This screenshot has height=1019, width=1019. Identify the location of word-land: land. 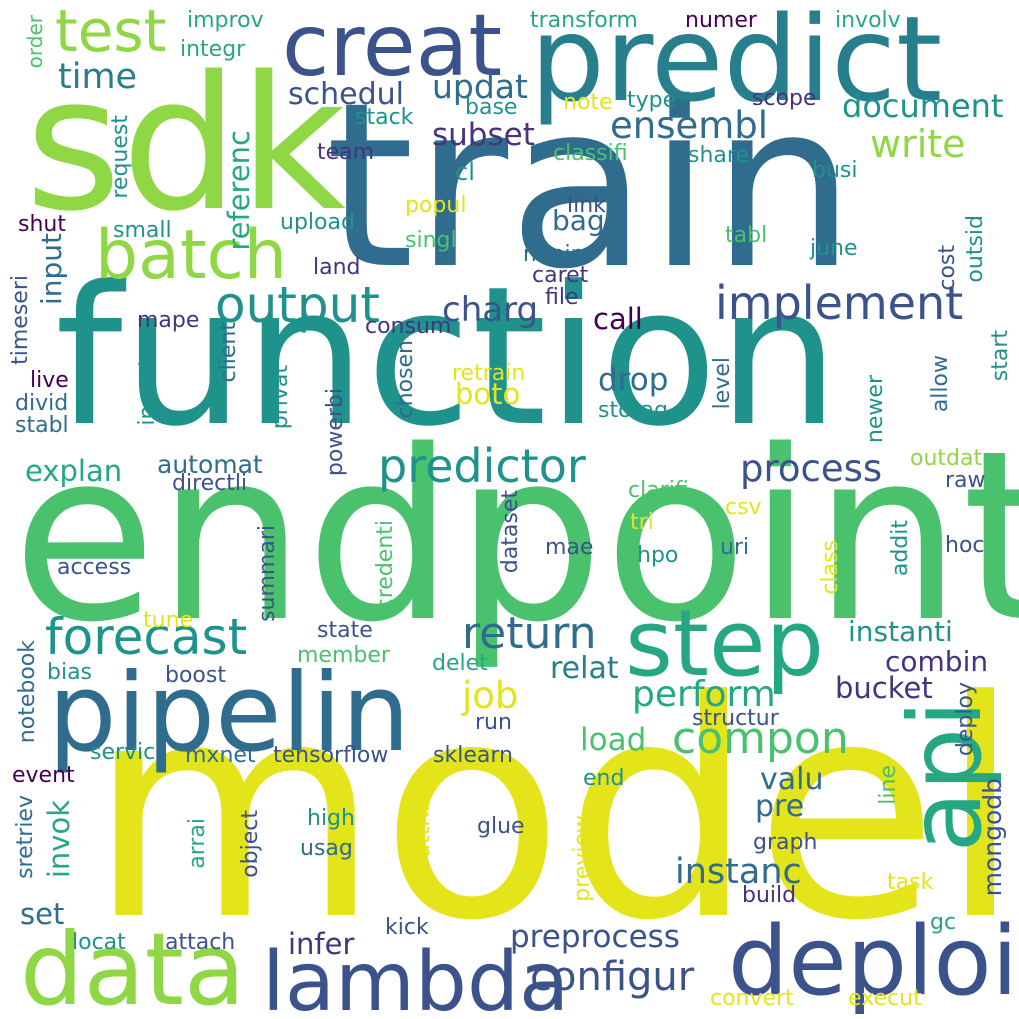
(337, 267).